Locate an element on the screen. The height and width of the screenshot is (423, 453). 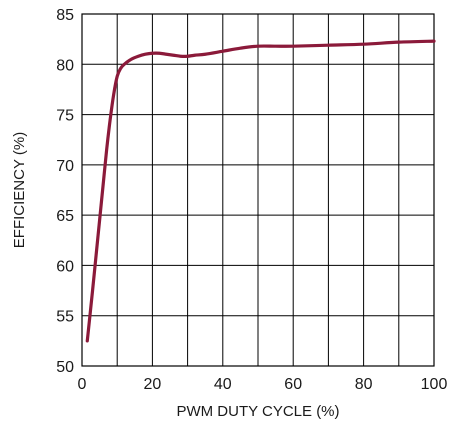
x-tick-label: 60 is located at coordinates (293, 384).